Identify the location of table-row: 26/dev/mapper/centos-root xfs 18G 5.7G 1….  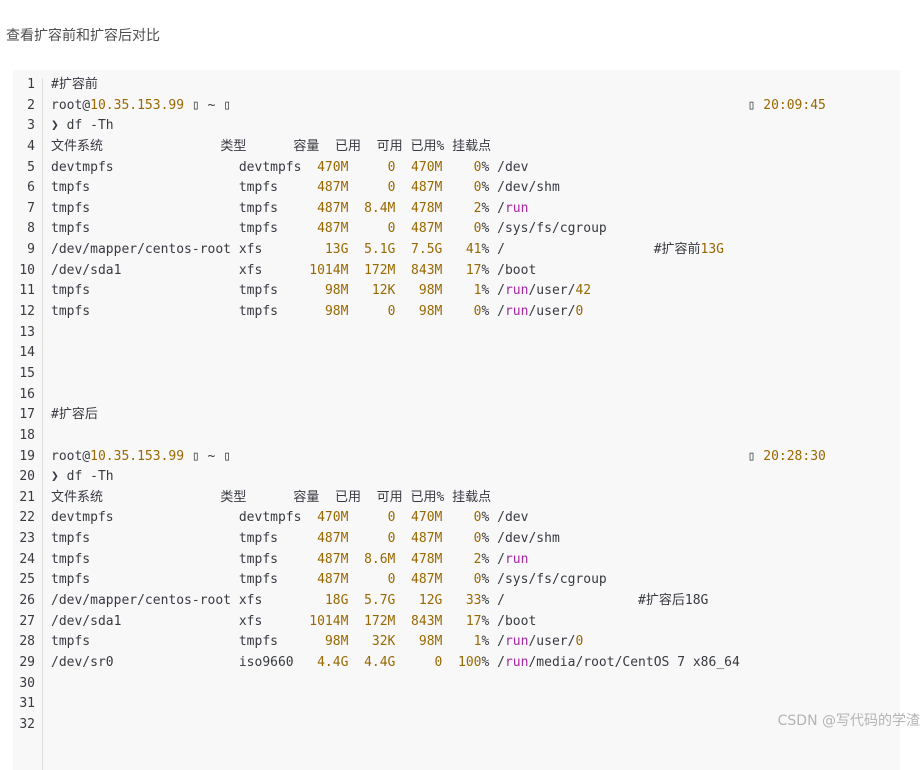
(354, 601).